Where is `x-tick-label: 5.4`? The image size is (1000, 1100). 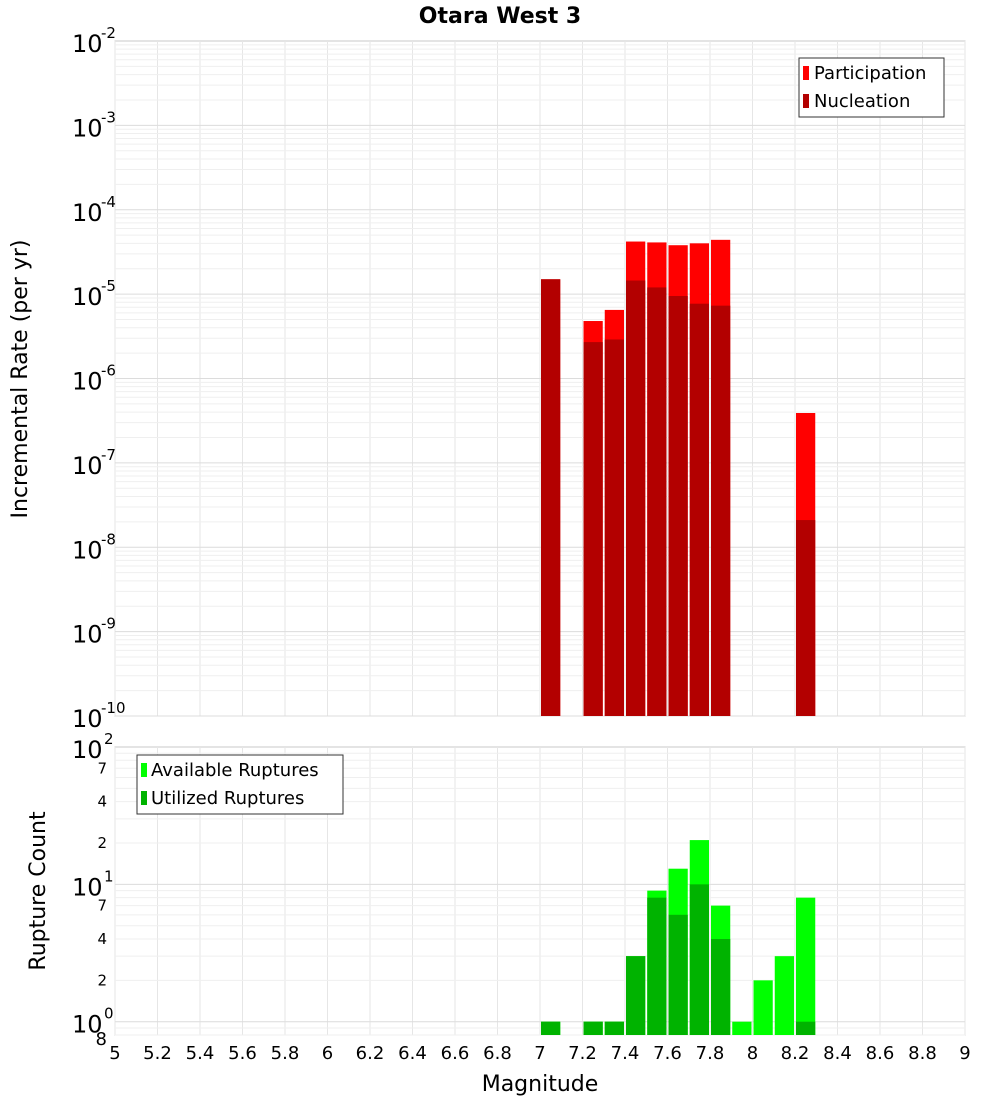 x-tick-label: 5.4 is located at coordinates (200, 1053).